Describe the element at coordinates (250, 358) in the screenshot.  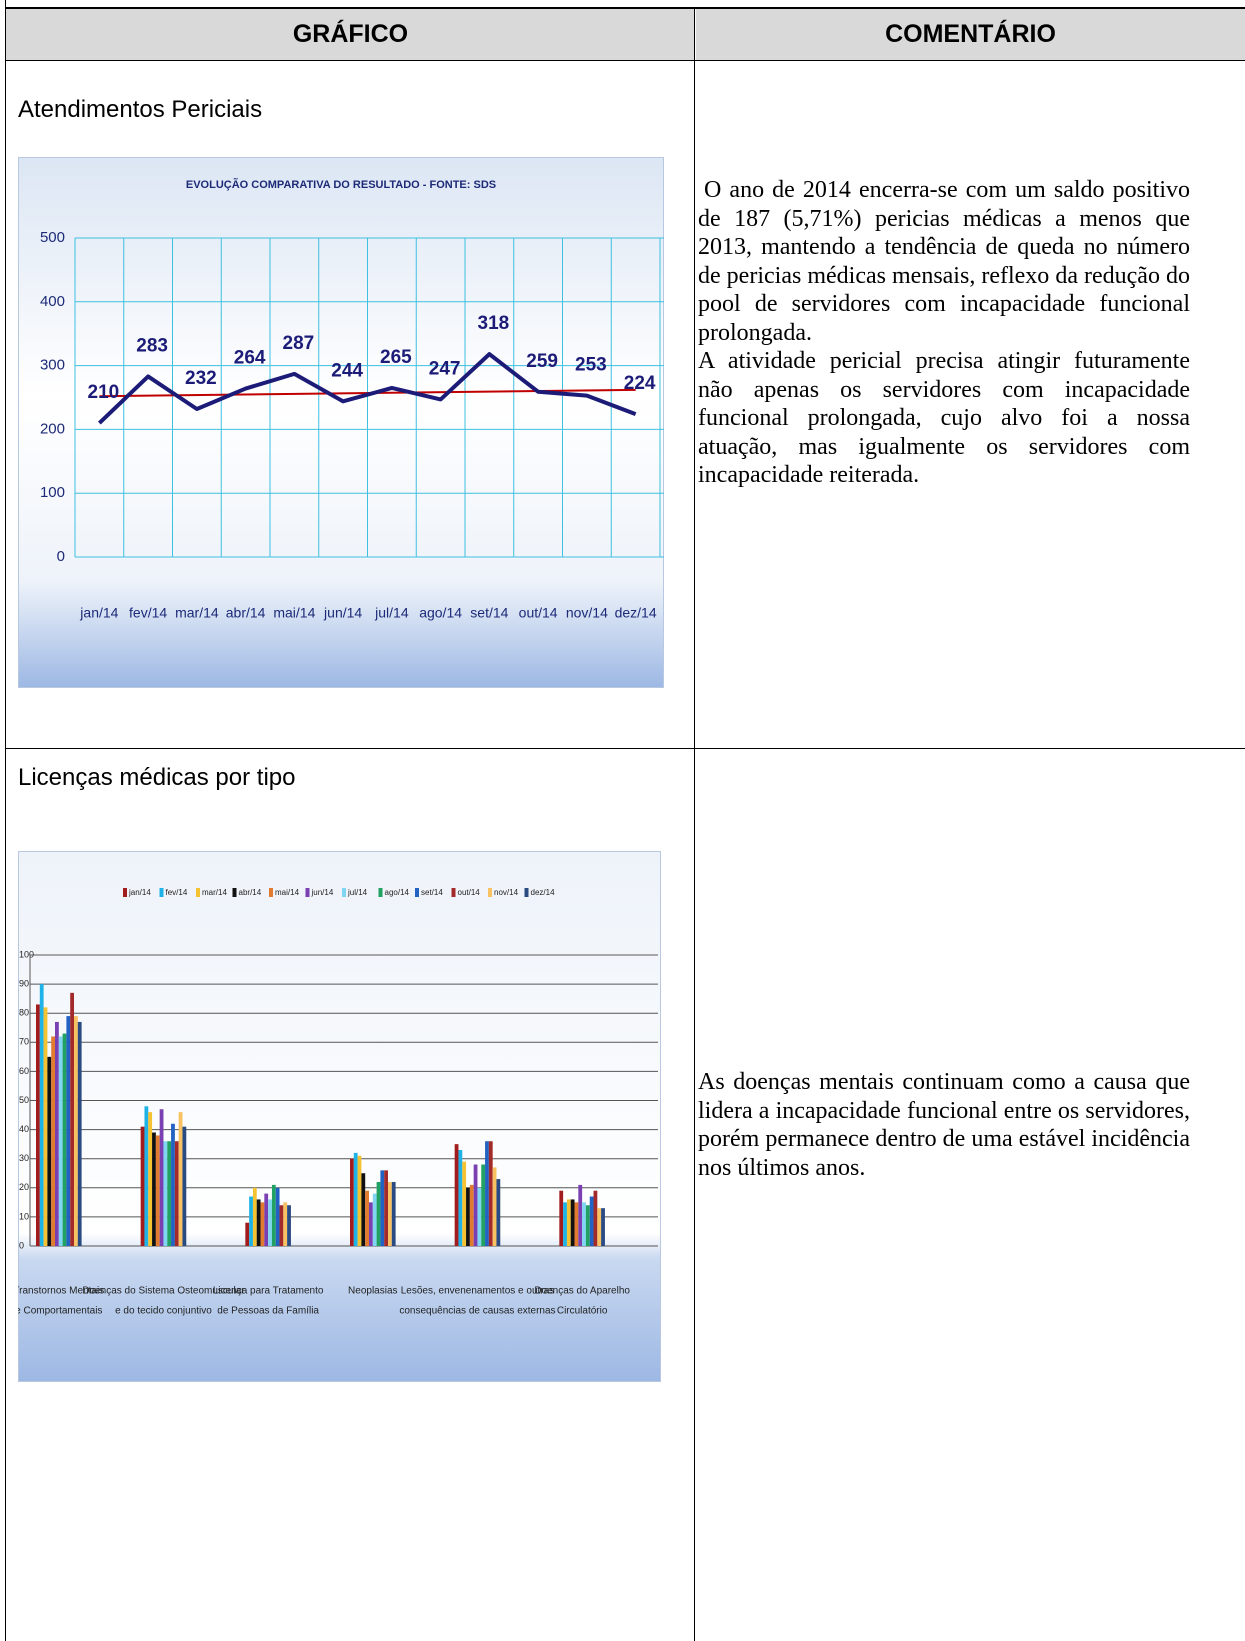
I see `data-label: 264` at that location.